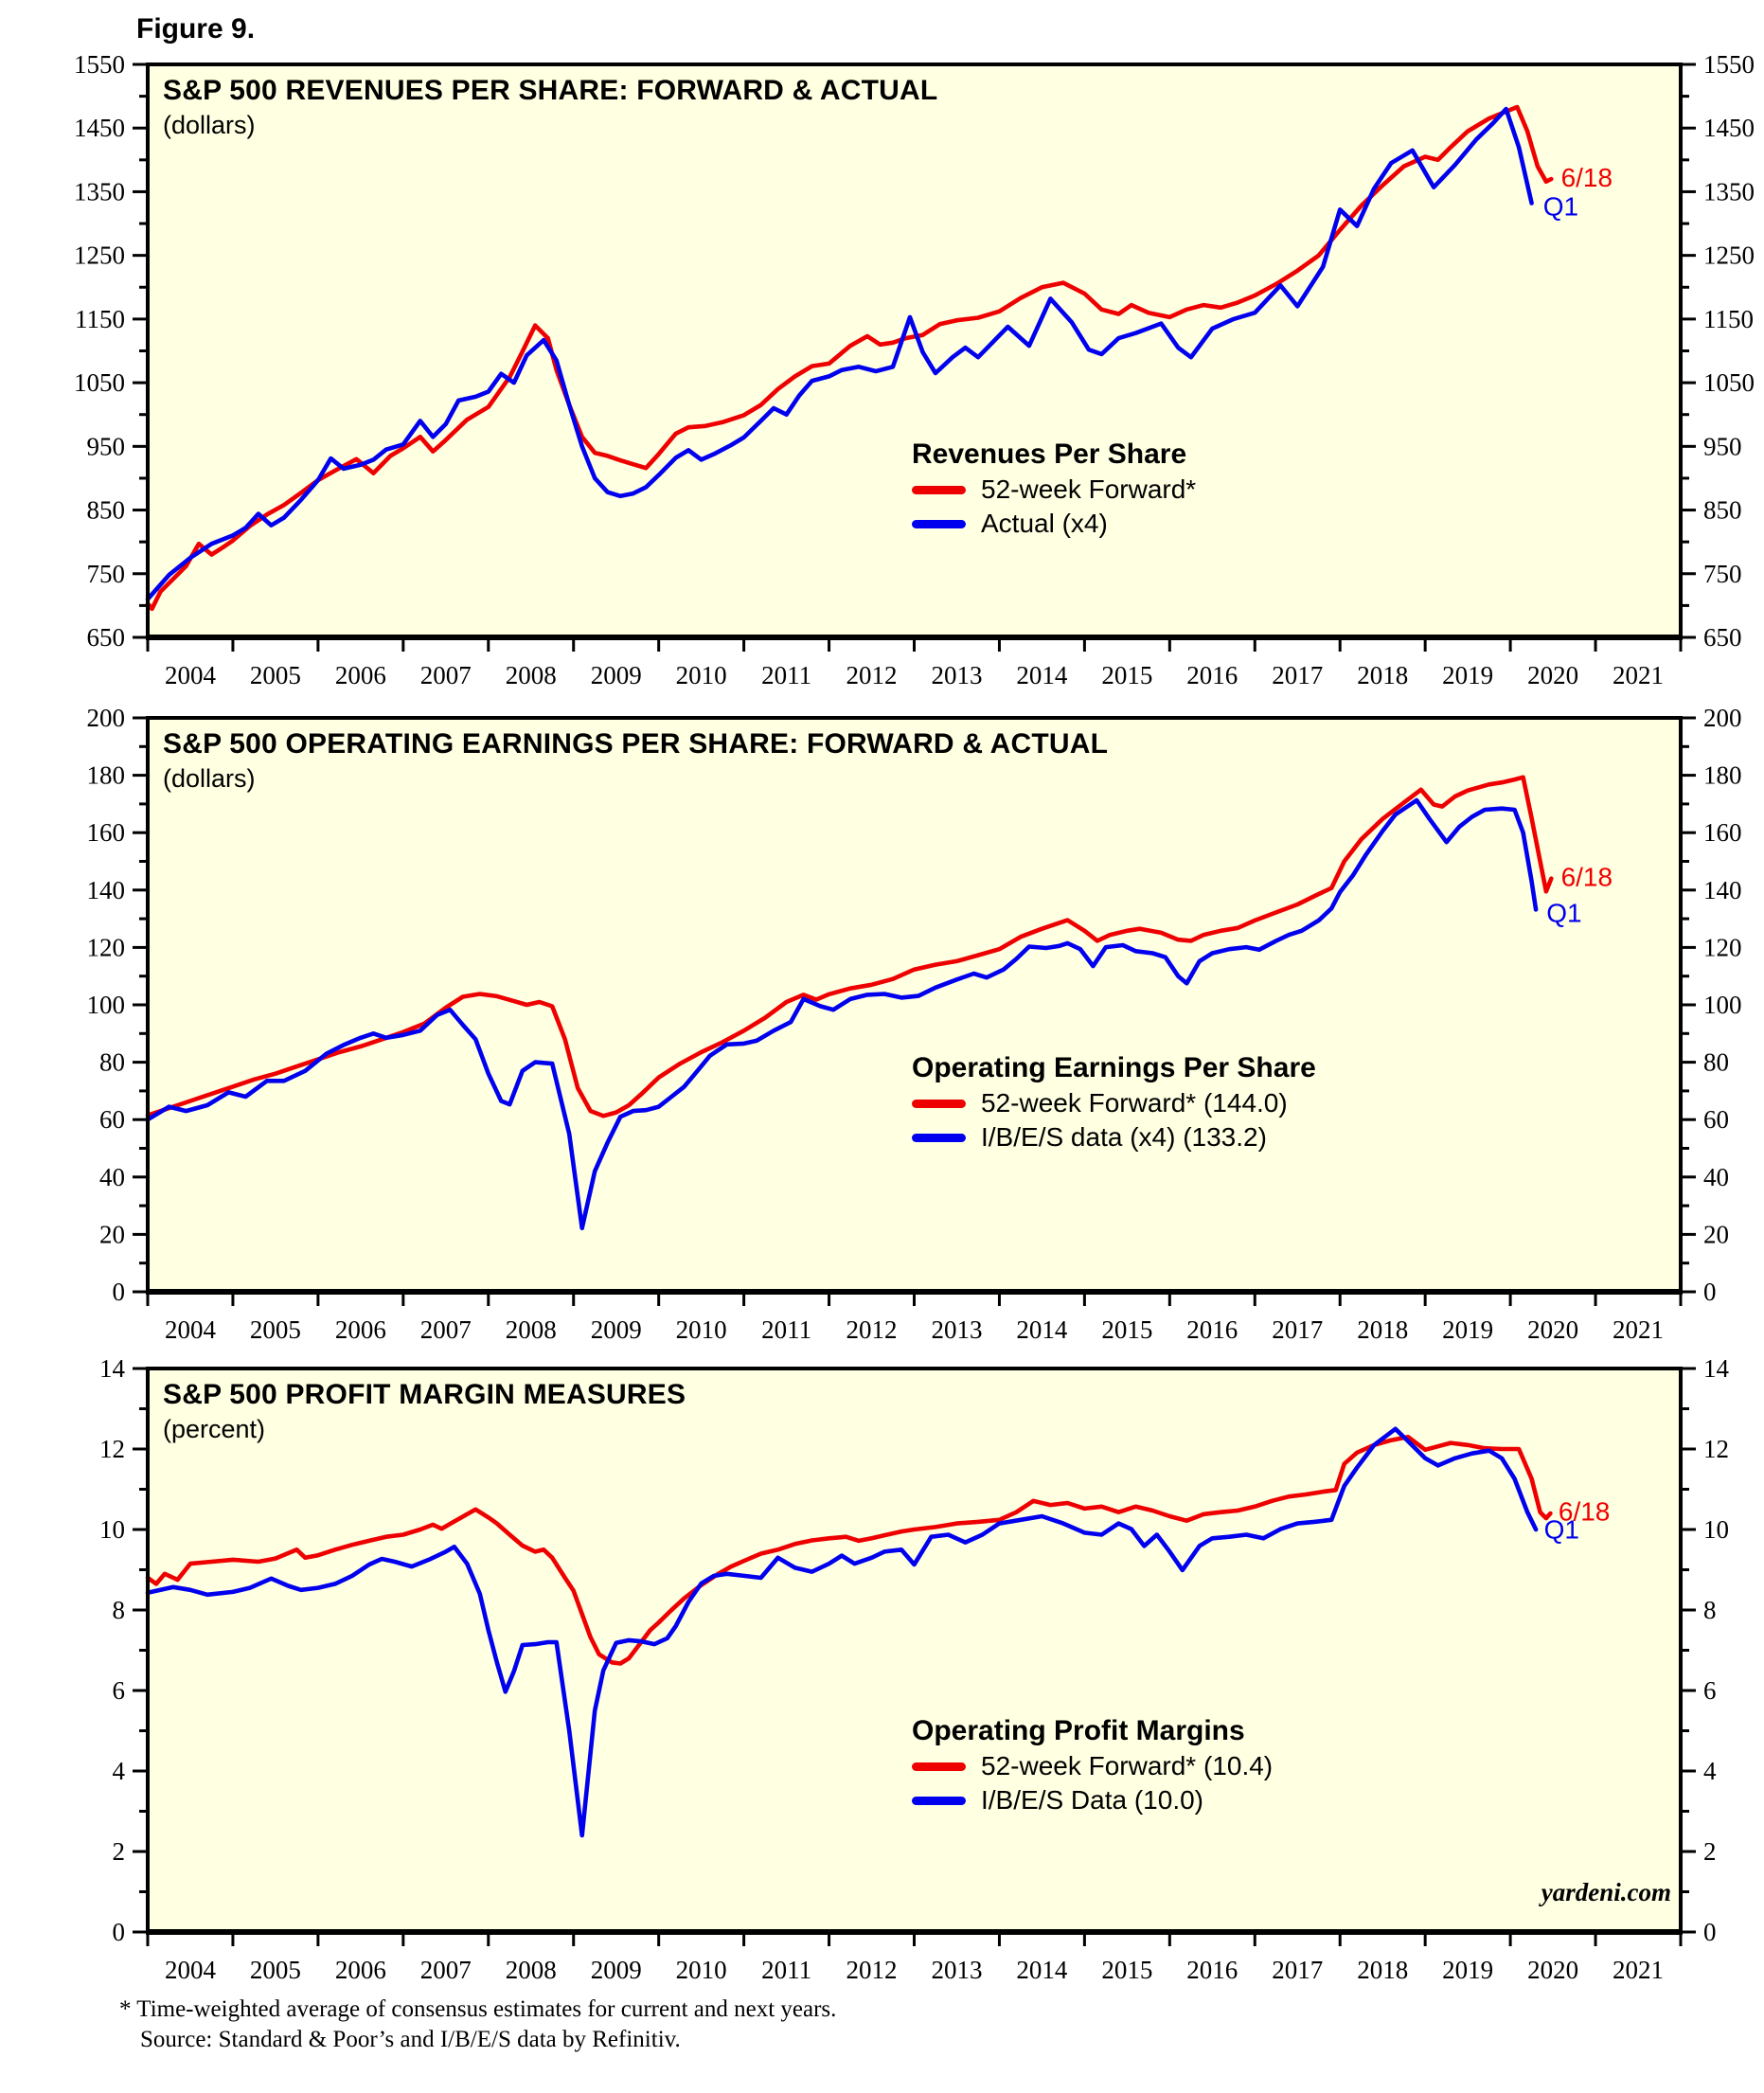 This screenshot has height=2093, width=1764. I want to click on y-tick-label-right: 650, so click(1722, 637).